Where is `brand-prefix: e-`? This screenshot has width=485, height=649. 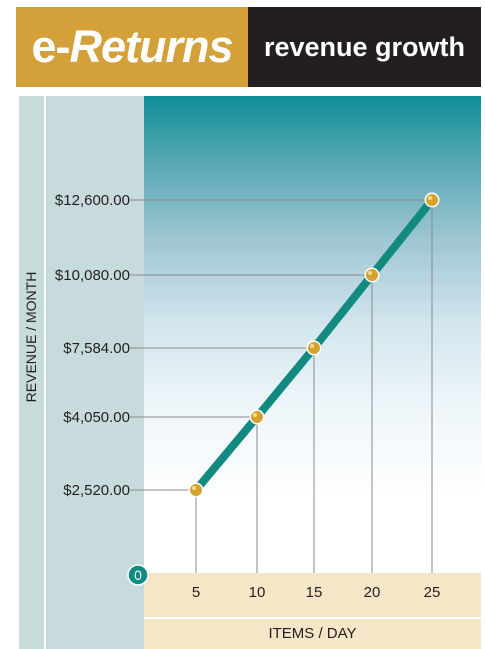 brand-prefix: e- is located at coordinates (50, 46).